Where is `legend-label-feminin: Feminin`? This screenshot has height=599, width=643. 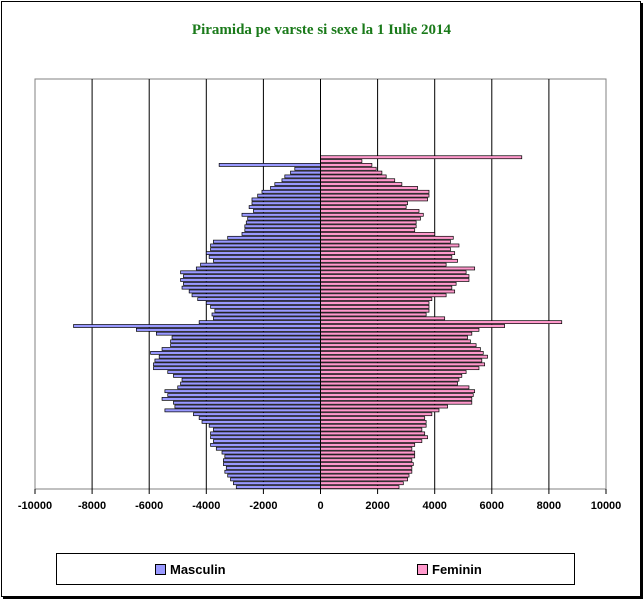
legend-label-feminin: Feminin is located at coordinates (457, 569).